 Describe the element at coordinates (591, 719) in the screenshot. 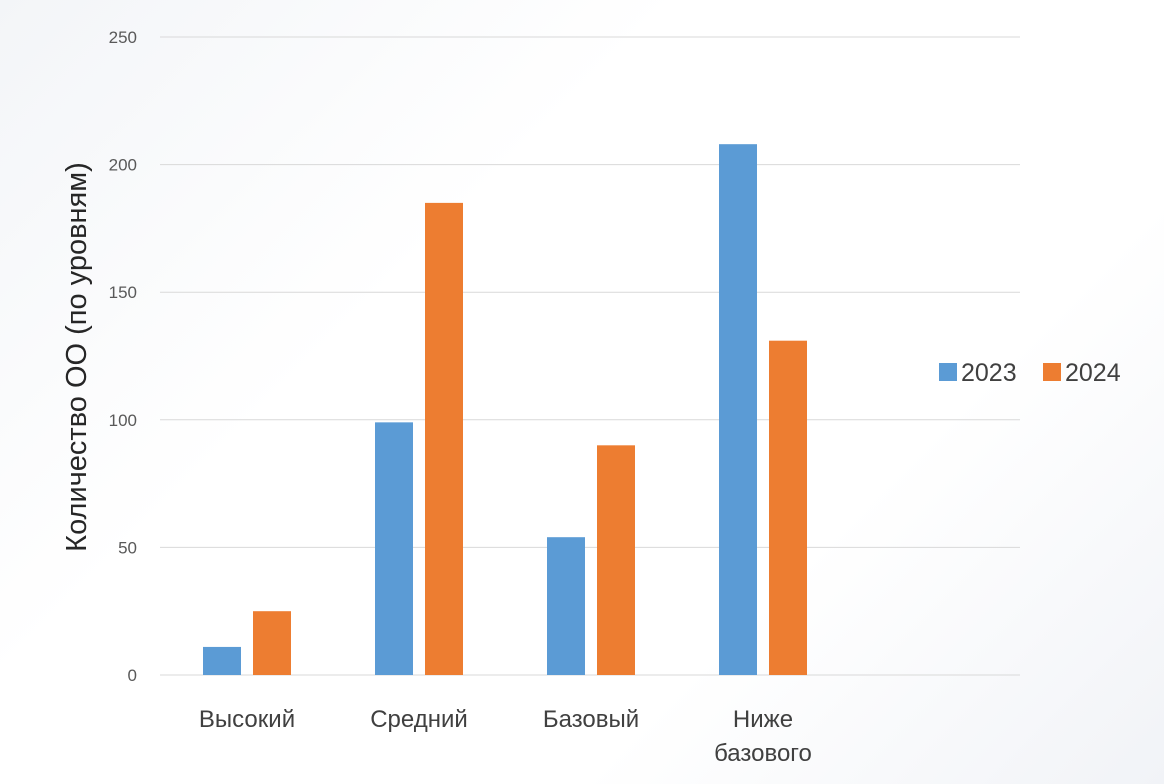

I see `x-category-label: Базовый` at that location.